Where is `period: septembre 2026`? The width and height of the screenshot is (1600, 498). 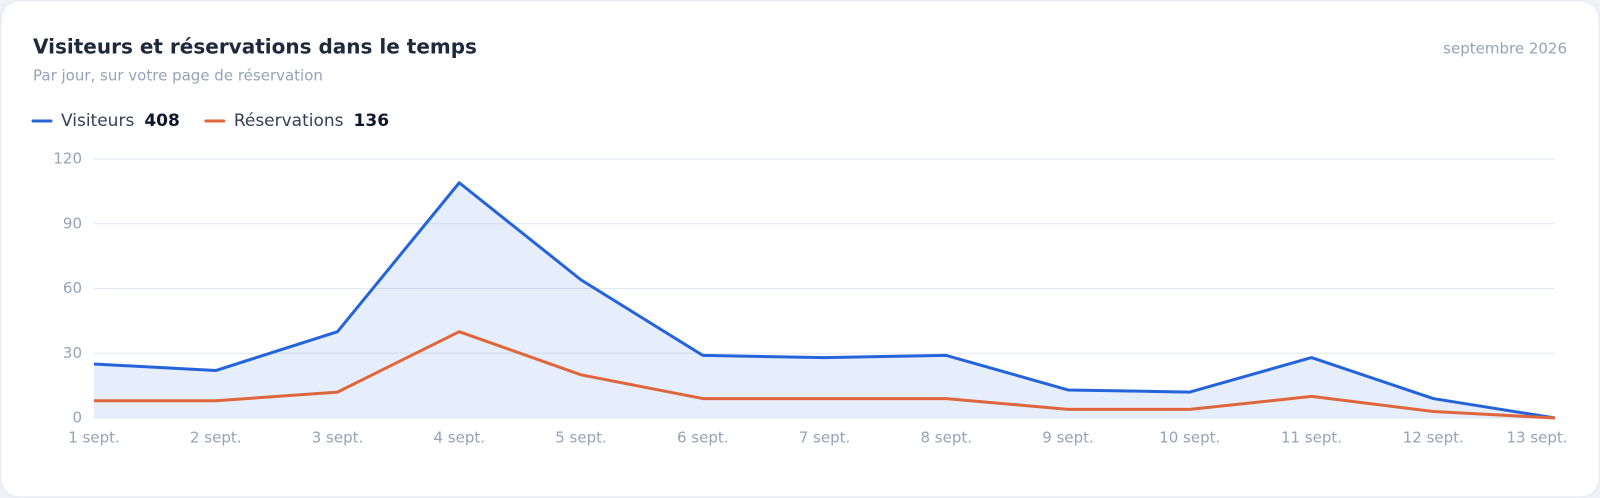
period: septembre 2026 is located at coordinates (1505, 49).